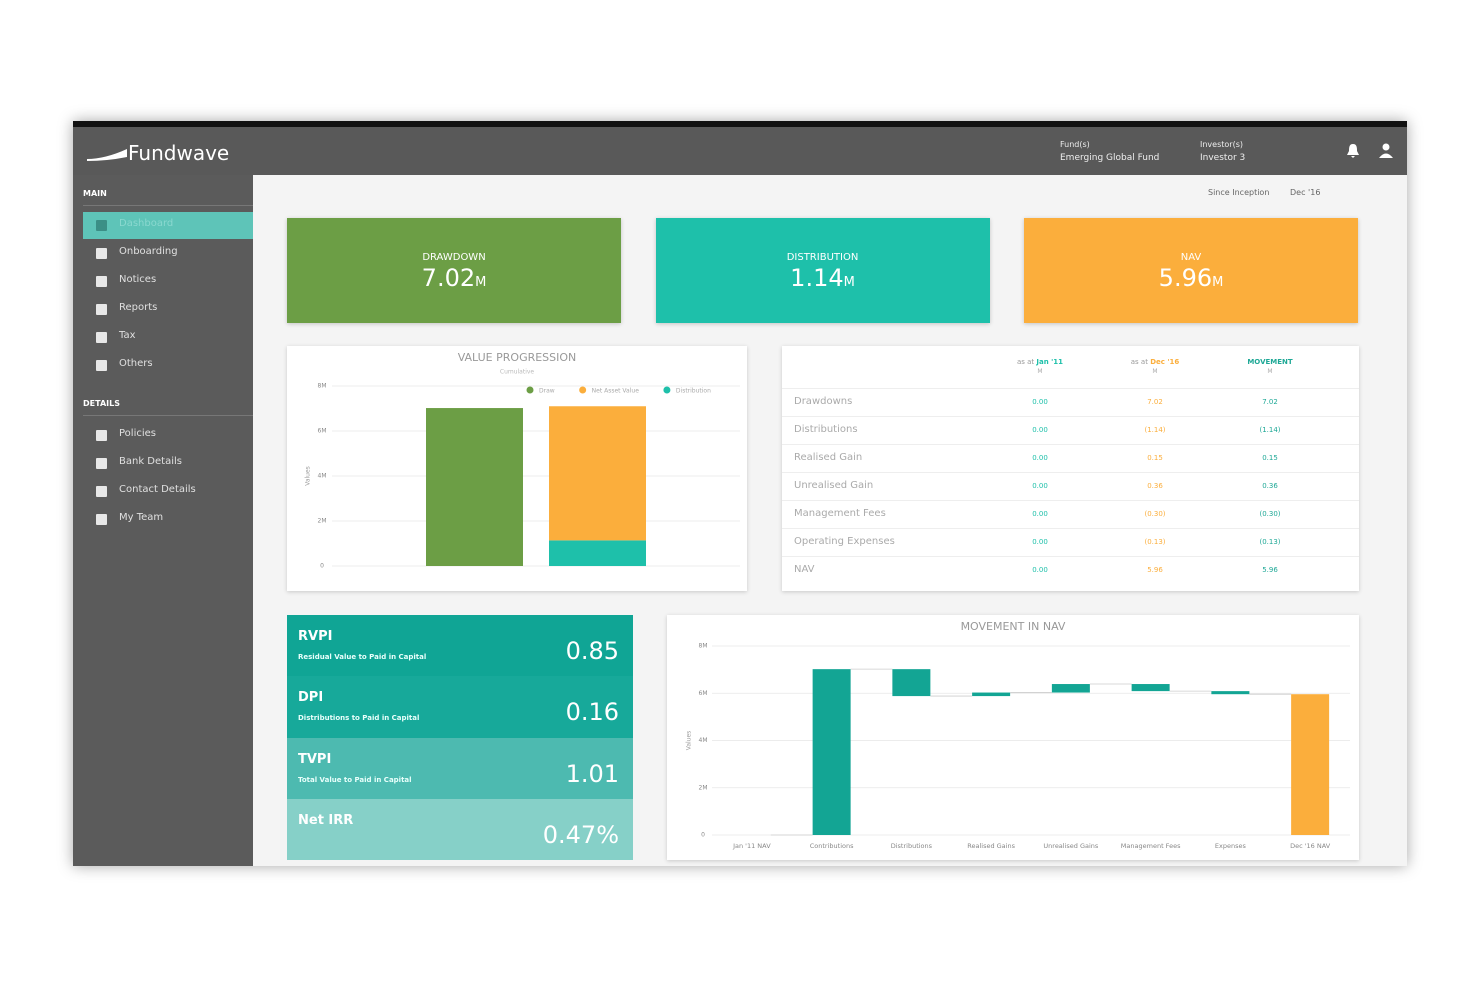 Image resolution: width=1480 pixels, height=987 pixels. What do you see at coordinates (1388, 151) in the screenshot?
I see `user-icon` at bounding box center [1388, 151].